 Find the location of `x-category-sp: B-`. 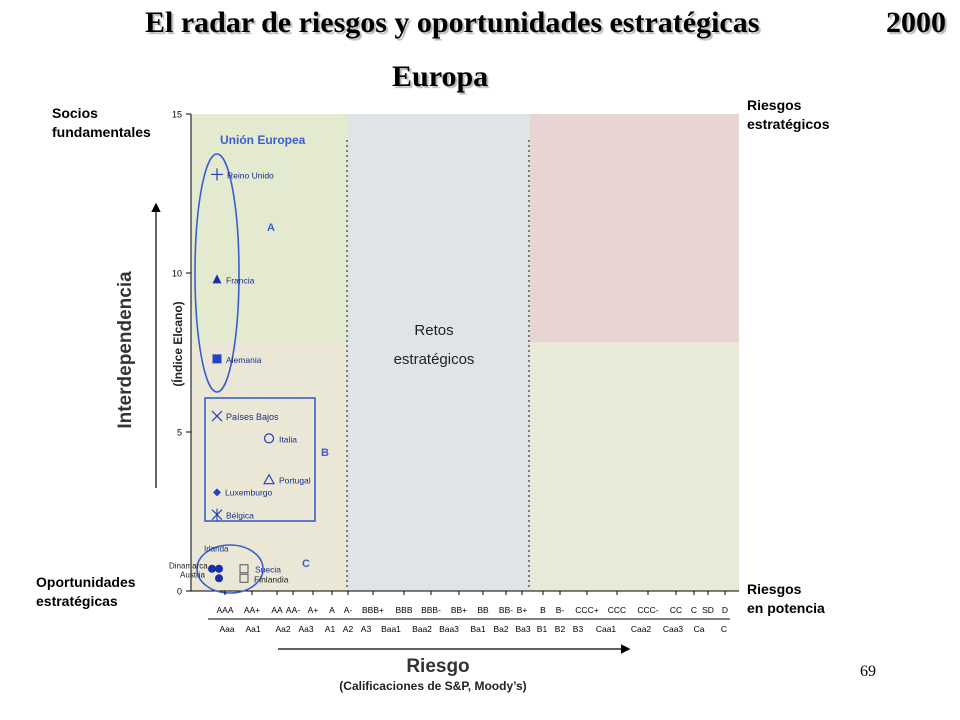

x-category-sp: B- is located at coordinates (560, 610).